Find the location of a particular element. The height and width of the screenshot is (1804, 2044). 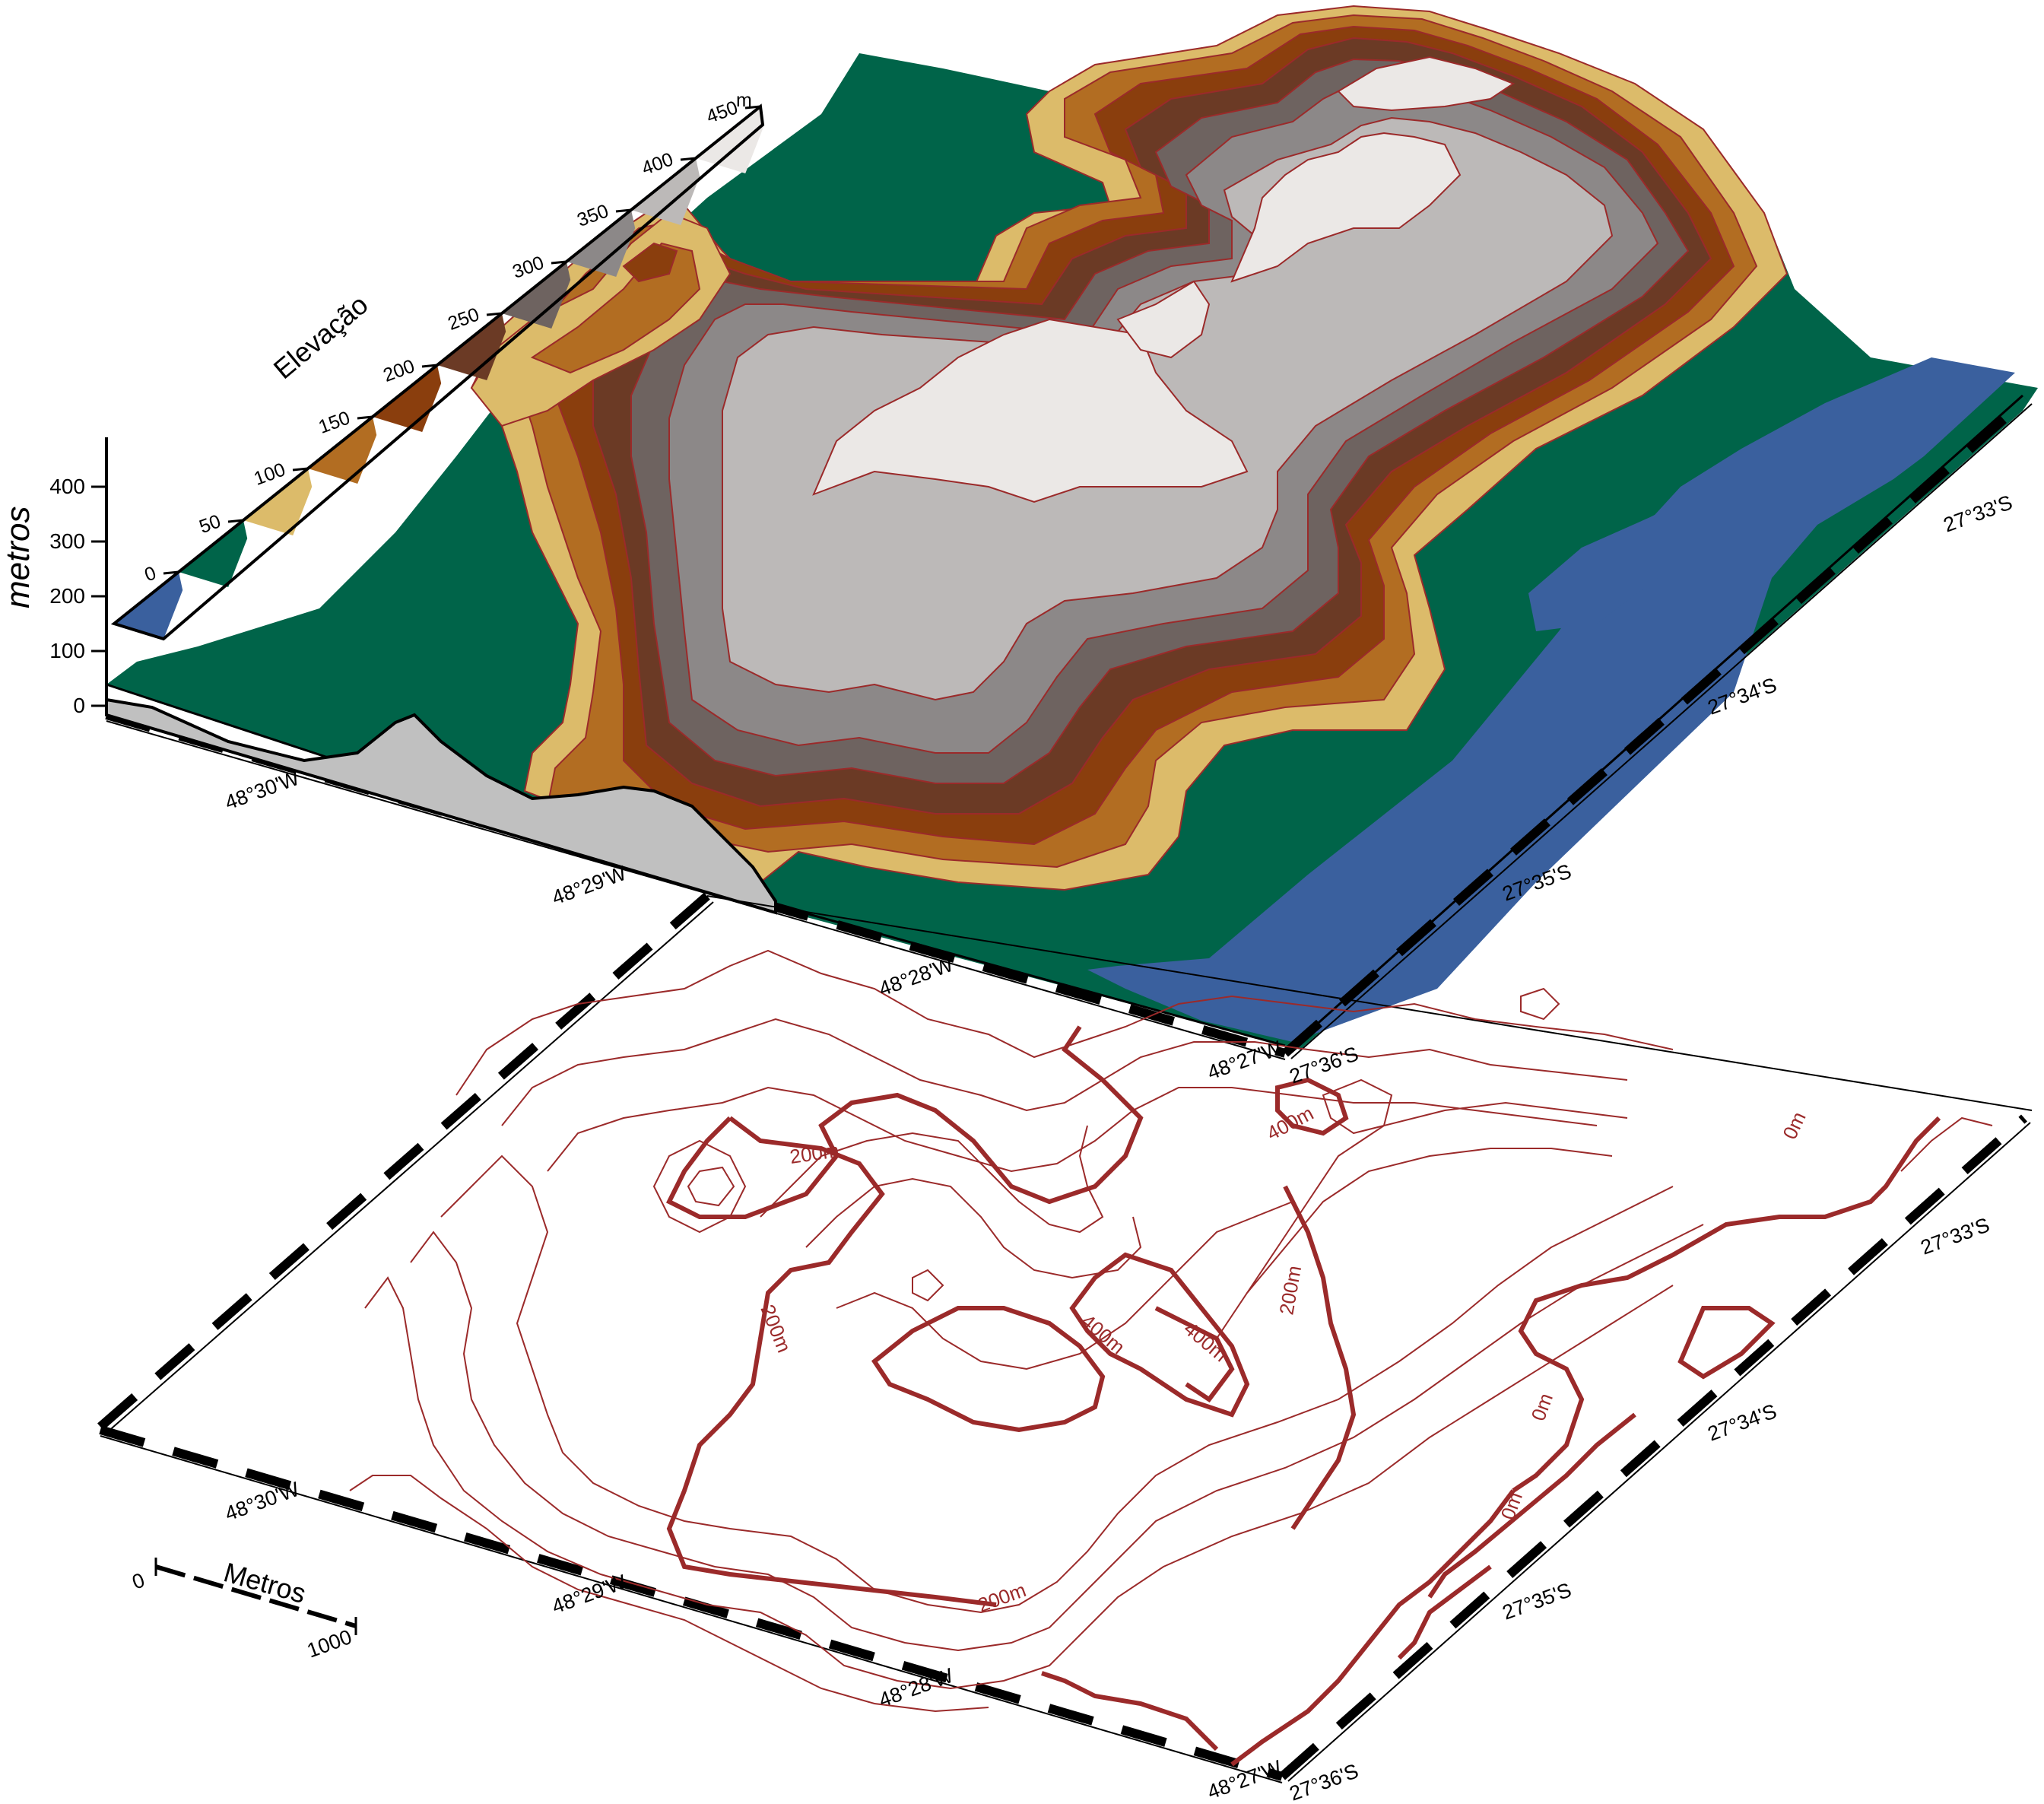

frame-2d-east is located at coordinates (1653, 1447).